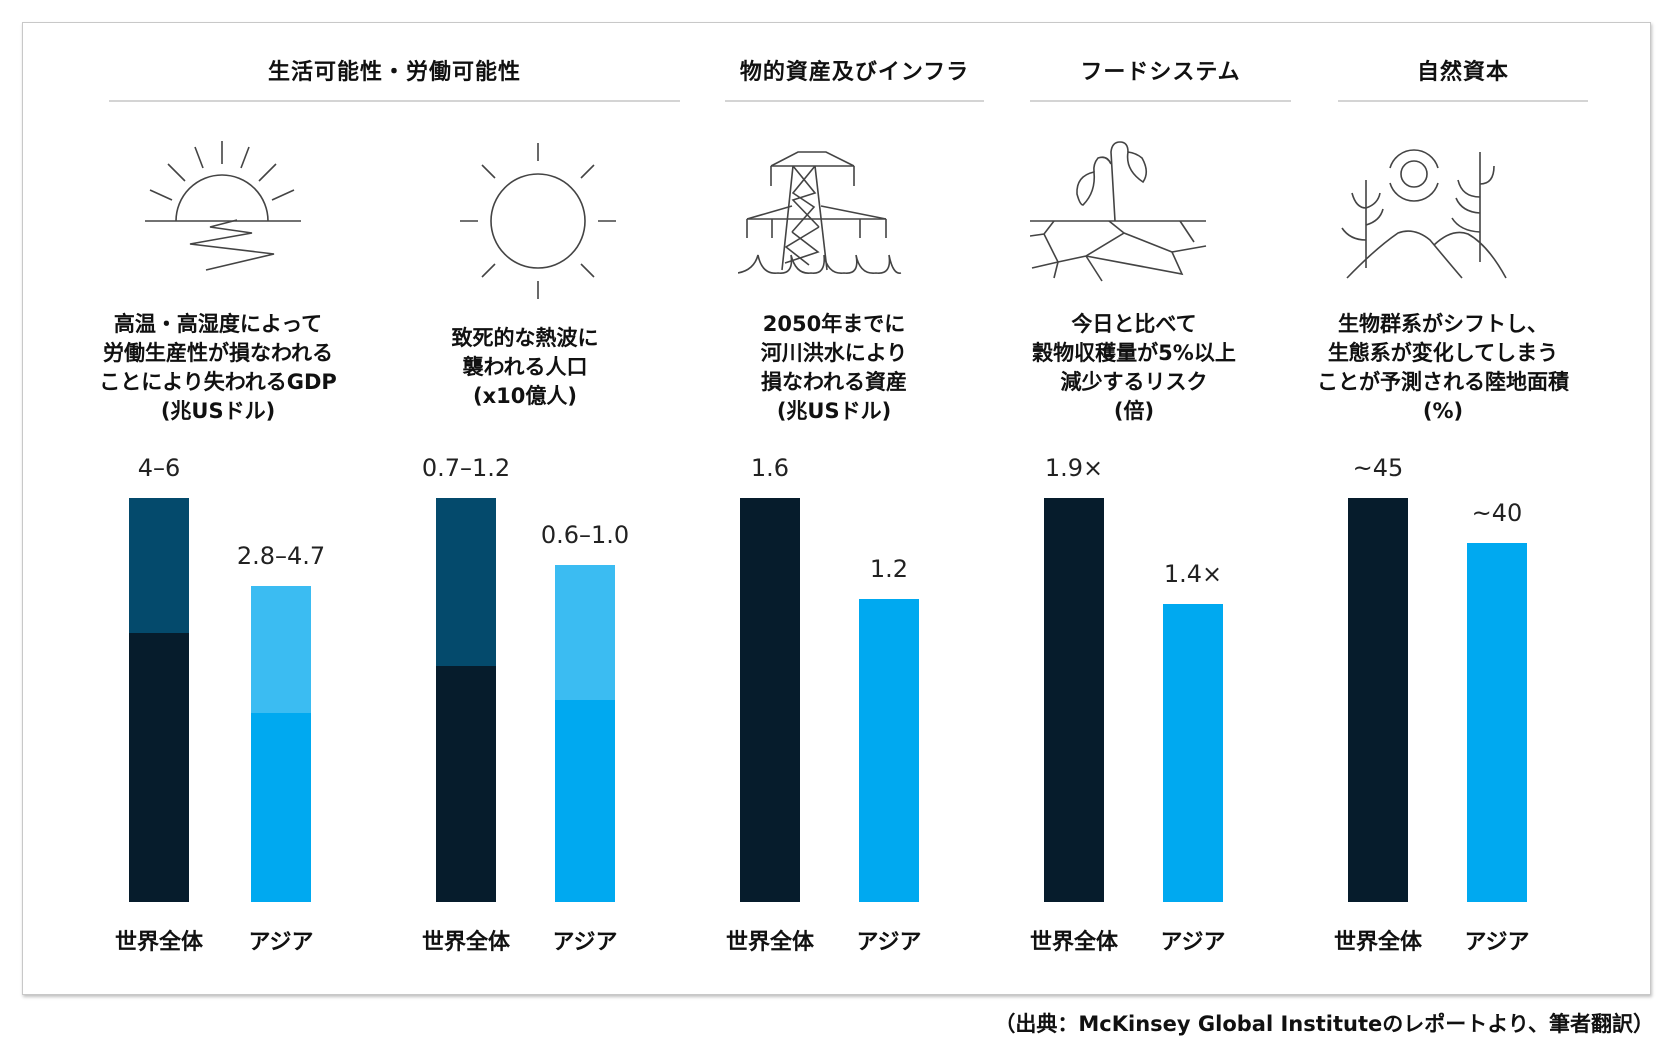  I want to click on data-label: 0.7–1.2, so click(466, 468).